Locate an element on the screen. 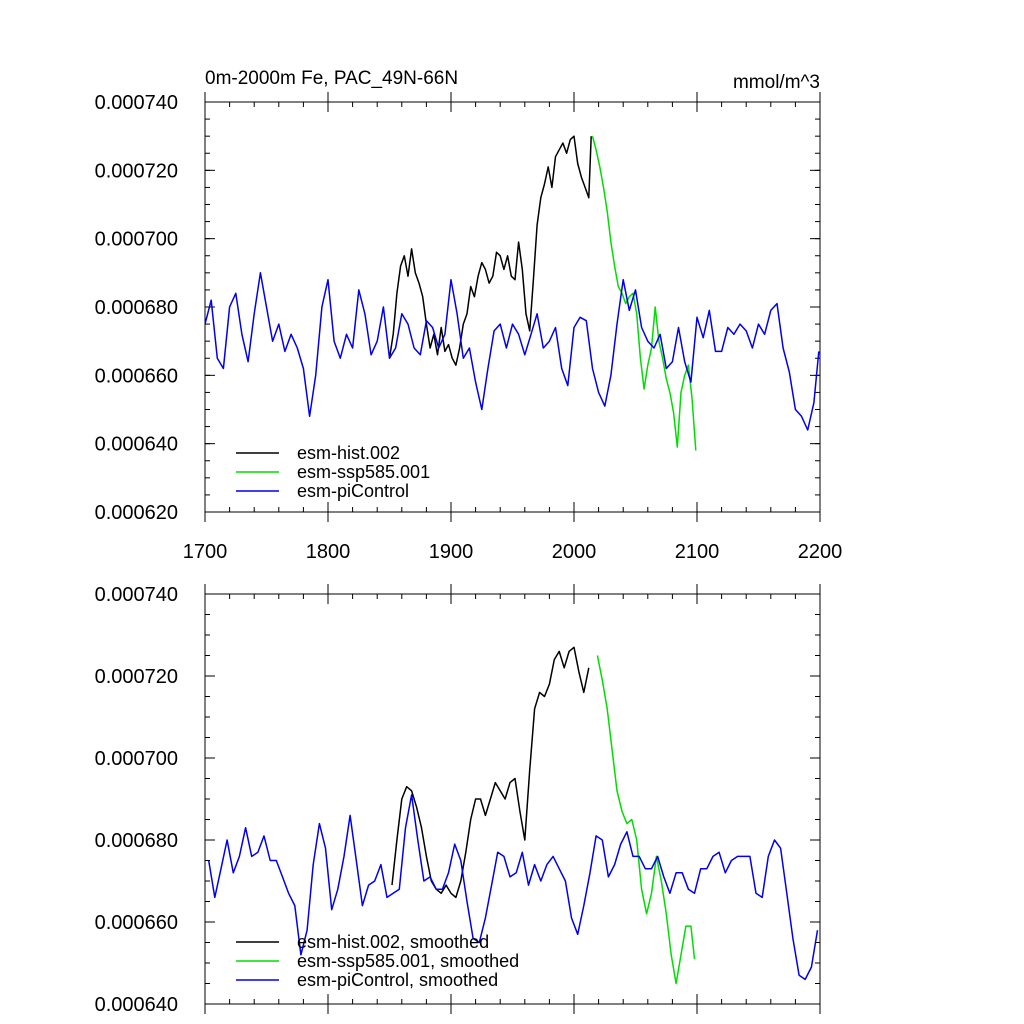 Image resolution: width=1024 pixels, height=1024 pixels. units-label: mmol/m^3 is located at coordinates (776, 82).